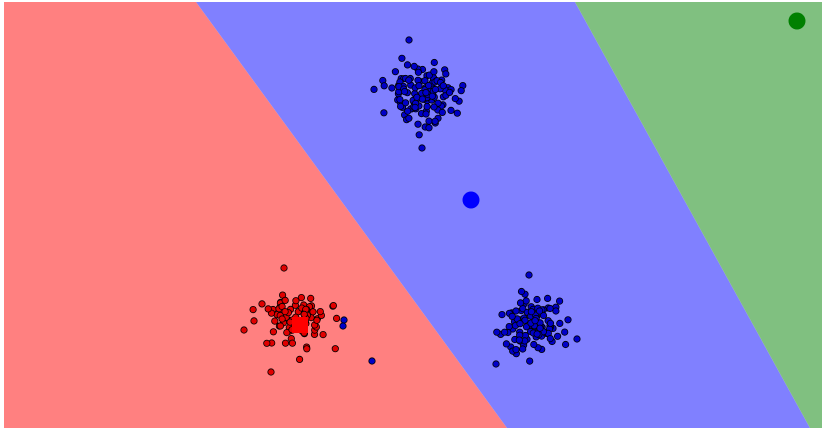  I want to click on green-centroid-marker, so click(797, 21).